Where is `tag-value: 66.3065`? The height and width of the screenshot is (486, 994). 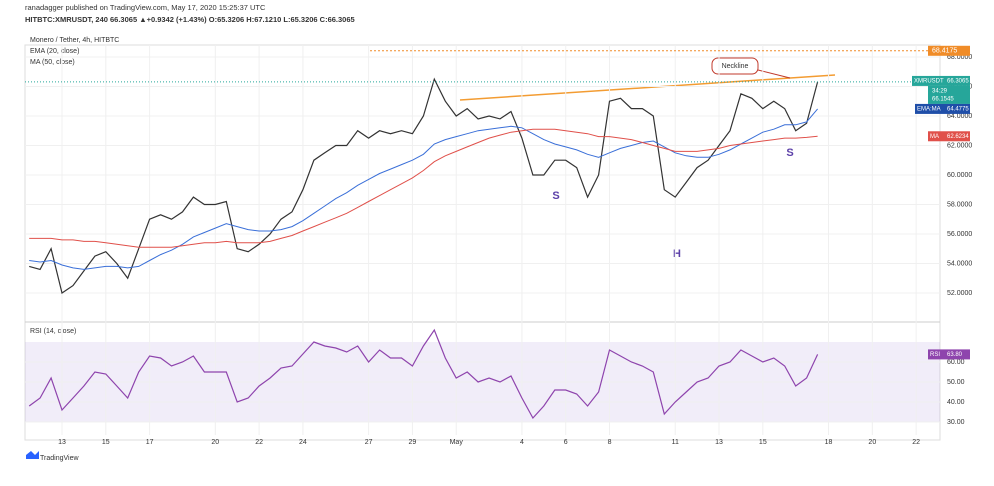
tag-value: 66.3065 is located at coordinates (958, 82).